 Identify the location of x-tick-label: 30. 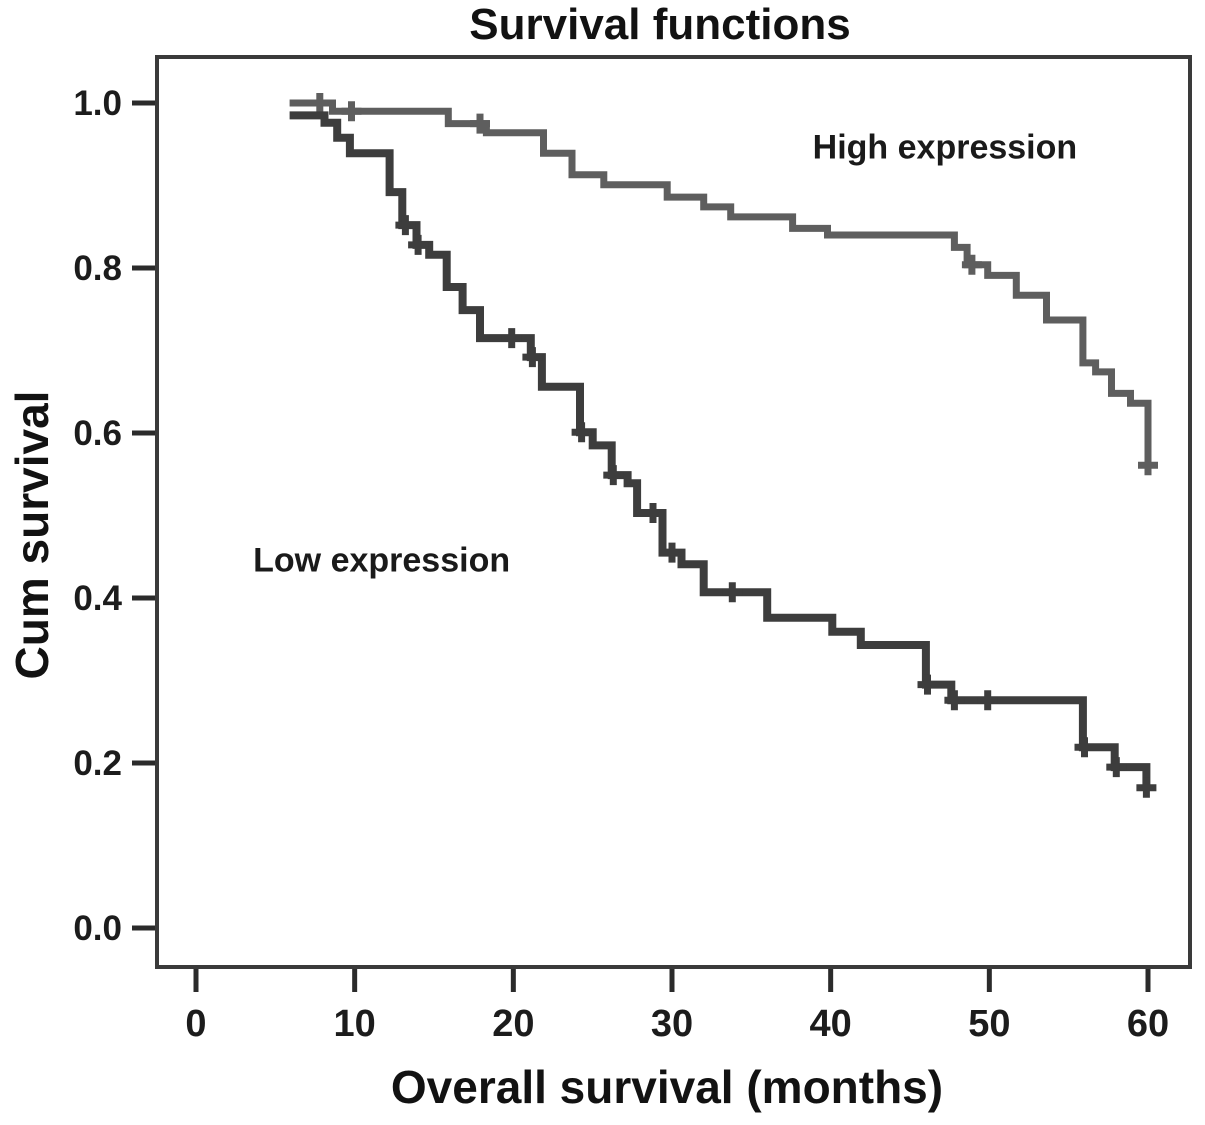
(672, 1024).